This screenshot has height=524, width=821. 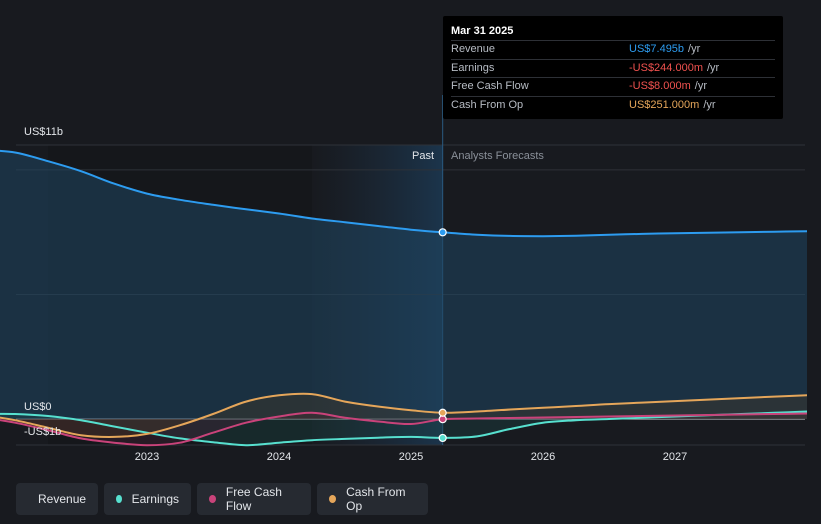 I want to click on forecast-label: Analysts Forecasts, so click(x=497, y=156).